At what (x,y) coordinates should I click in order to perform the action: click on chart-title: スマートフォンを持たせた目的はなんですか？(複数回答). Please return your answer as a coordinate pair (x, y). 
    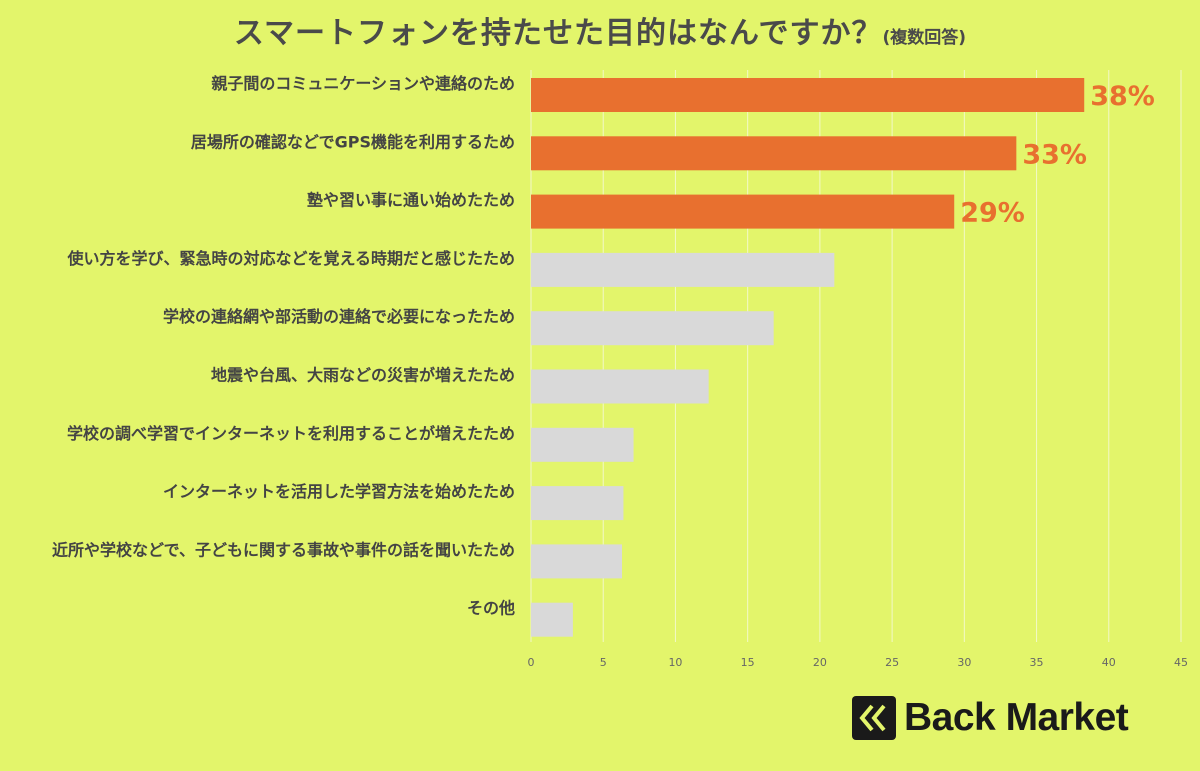
    Looking at the image, I should click on (600, 30).